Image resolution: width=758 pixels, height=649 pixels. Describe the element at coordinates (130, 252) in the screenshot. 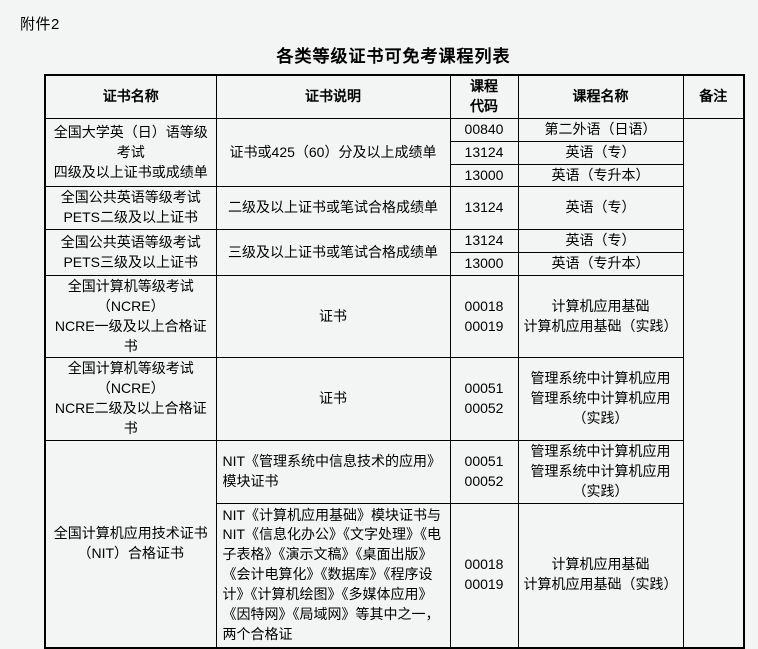

I see `cert-name-cell: 全国公共英语等级考试 PETS三级及以上证书` at that location.